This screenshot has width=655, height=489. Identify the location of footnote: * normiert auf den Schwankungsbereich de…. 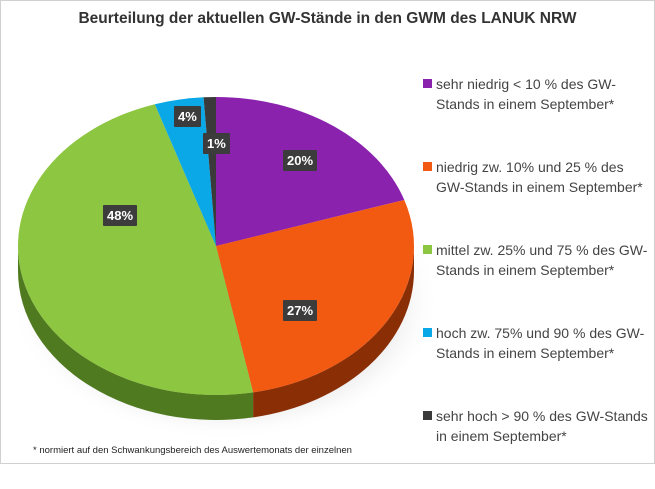
(192, 450).